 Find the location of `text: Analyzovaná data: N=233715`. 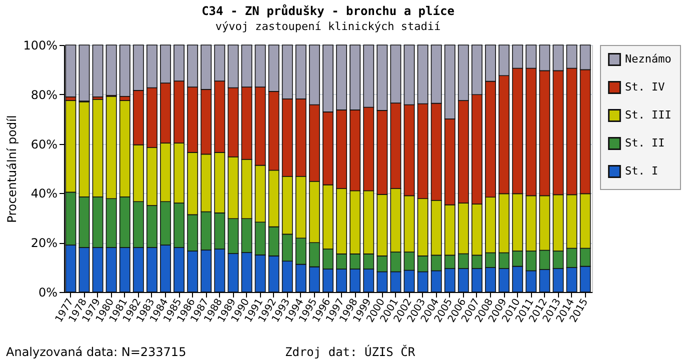

text: Analyzovaná data: N=233715 is located at coordinates (96, 352).